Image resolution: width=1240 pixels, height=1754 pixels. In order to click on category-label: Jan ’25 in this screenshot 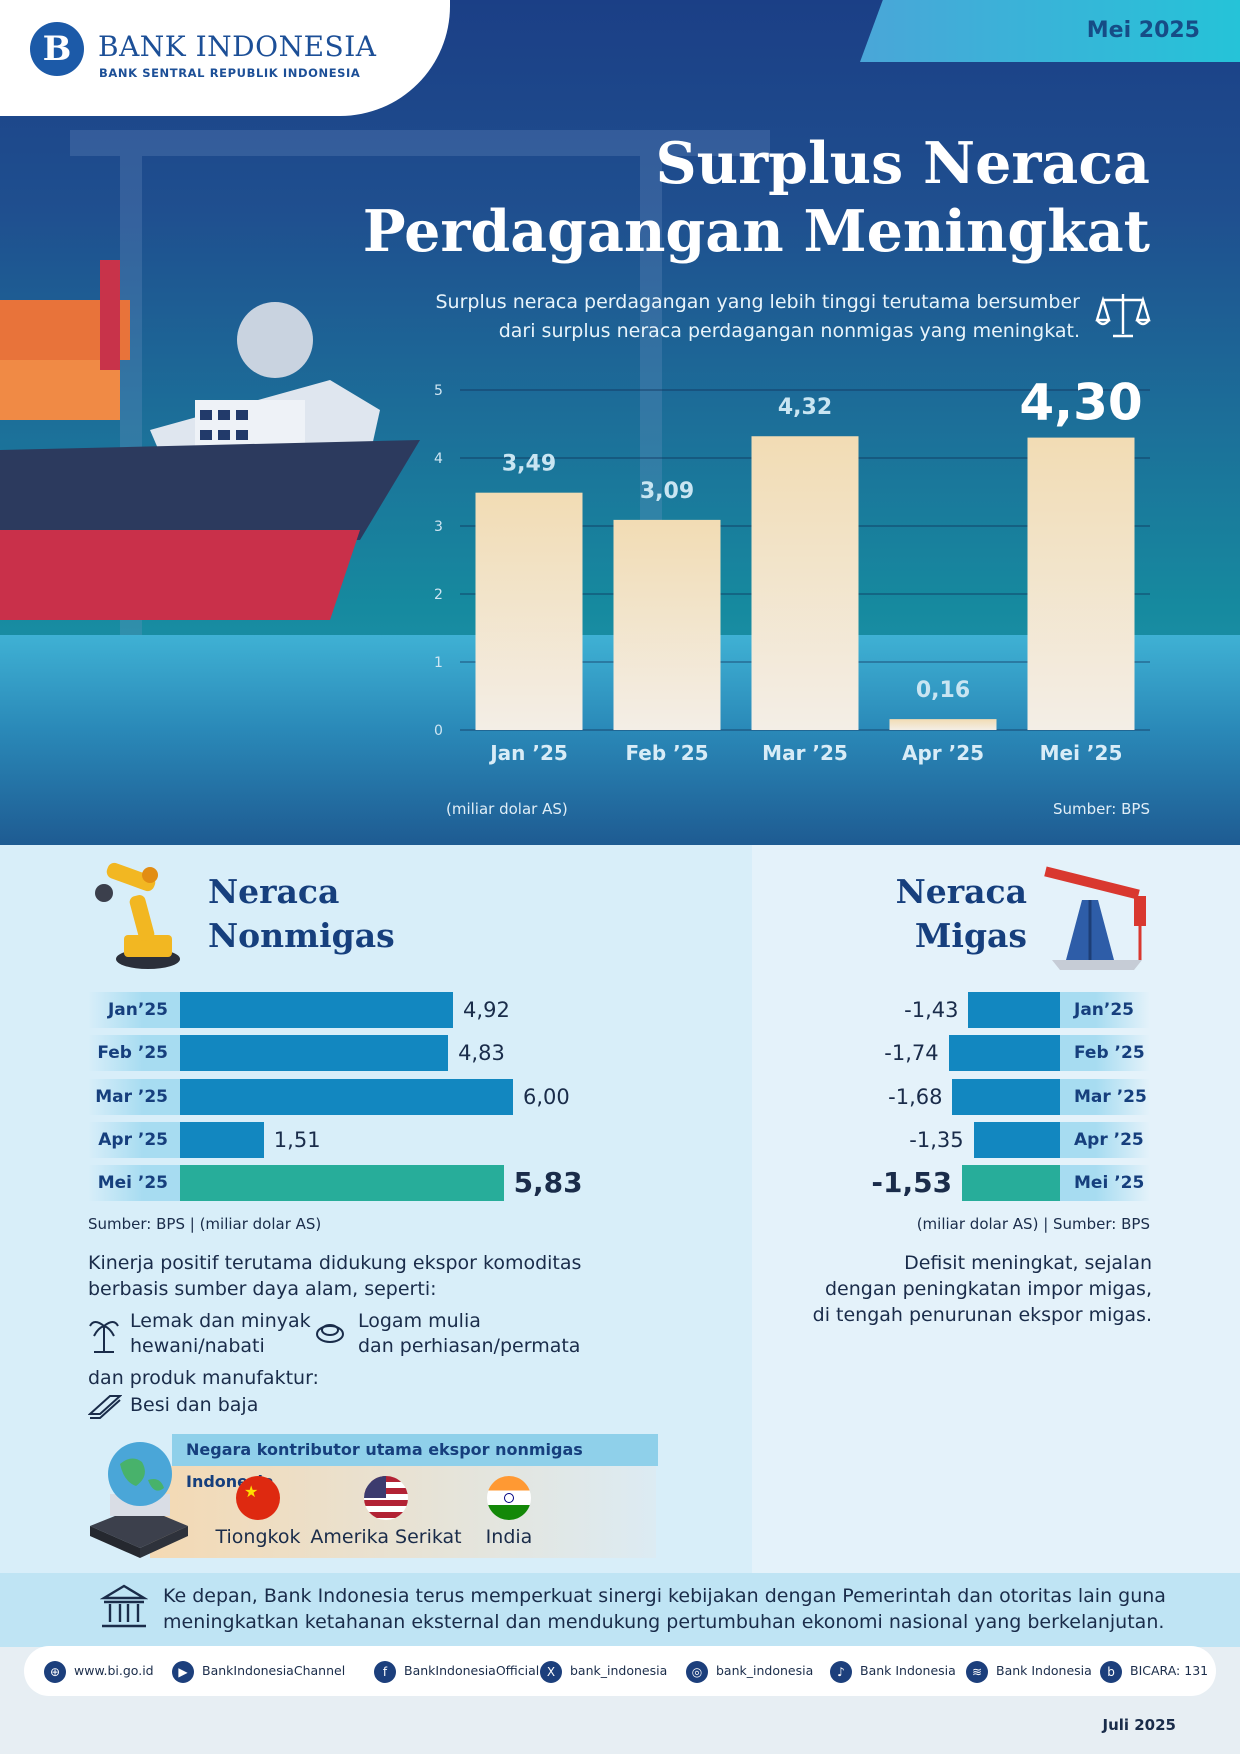, I will do `click(528, 753)`.